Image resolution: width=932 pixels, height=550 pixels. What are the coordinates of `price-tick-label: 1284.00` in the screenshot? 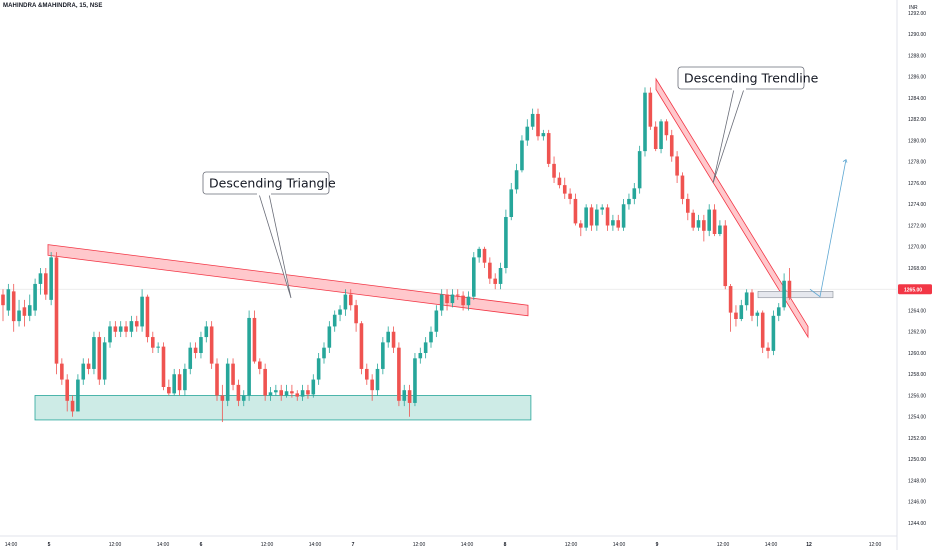 It's located at (917, 99).